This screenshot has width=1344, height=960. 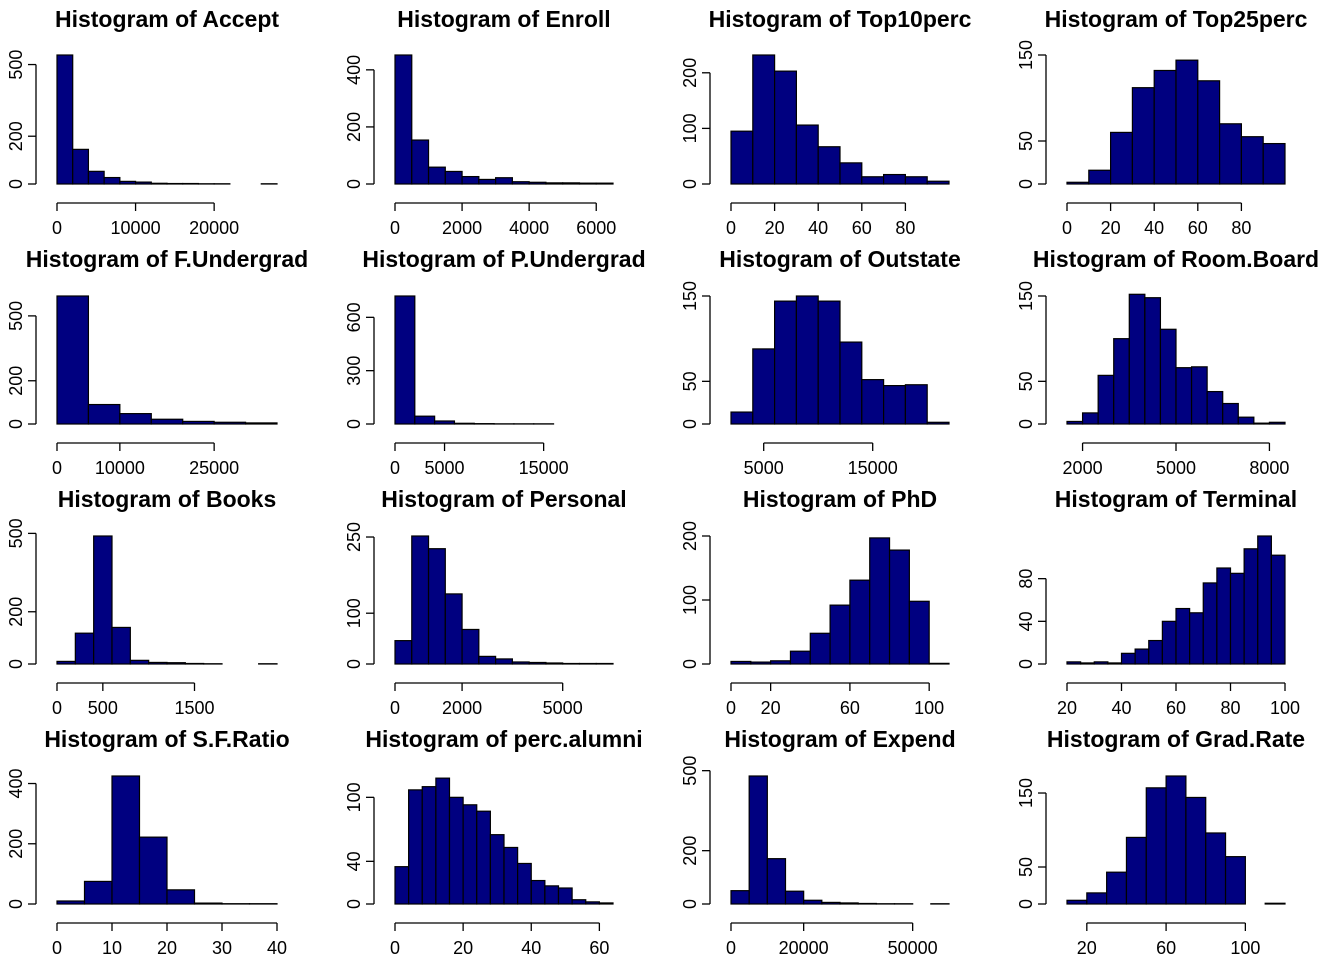 What do you see at coordinates (826, 122) in the screenshot?
I see `histogram-panel-top10perc: Histogram of Top10perc 0 20 40 60 80 0 100 200` at bounding box center [826, 122].